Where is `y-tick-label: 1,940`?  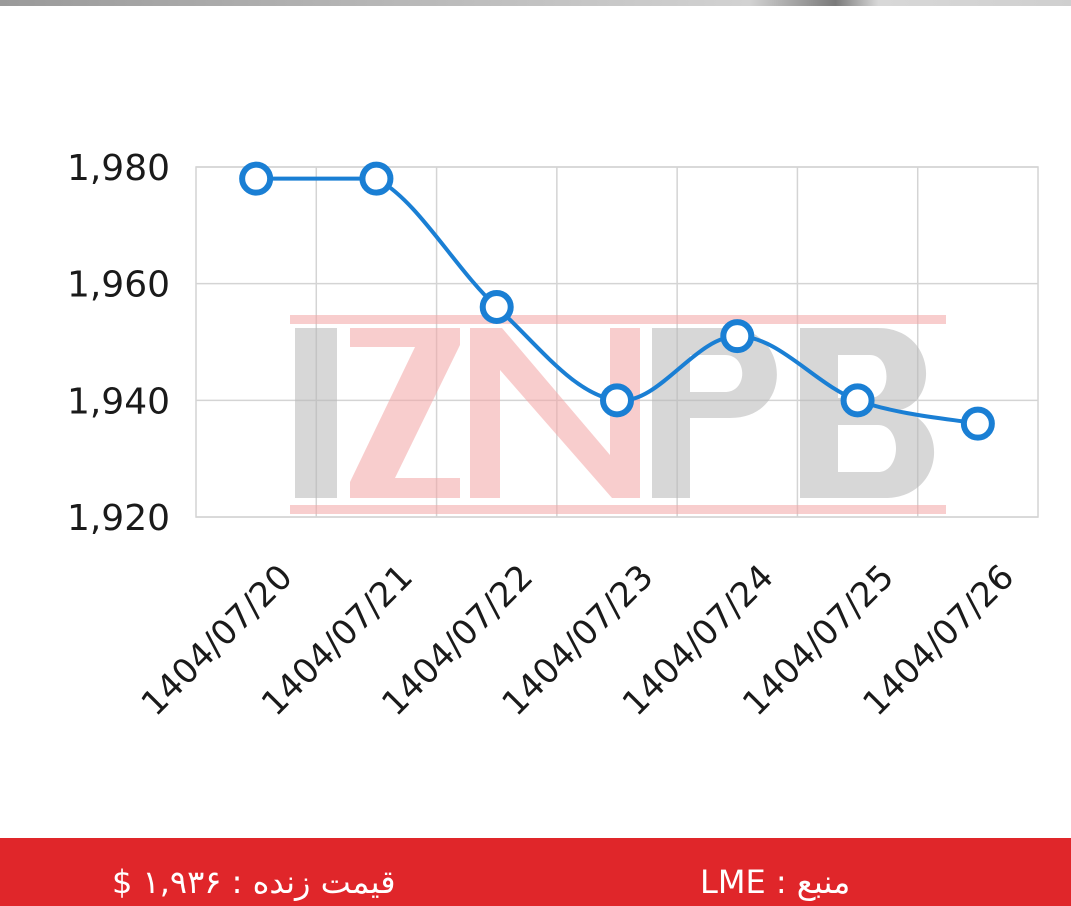 y-tick-label: 1,940 is located at coordinates (118, 401).